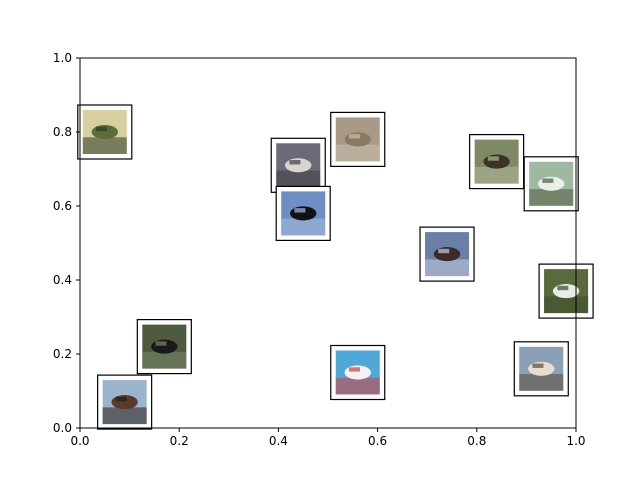  What do you see at coordinates (62, 354) in the screenshot?
I see `y-tick-label: 0.2` at bounding box center [62, 354].